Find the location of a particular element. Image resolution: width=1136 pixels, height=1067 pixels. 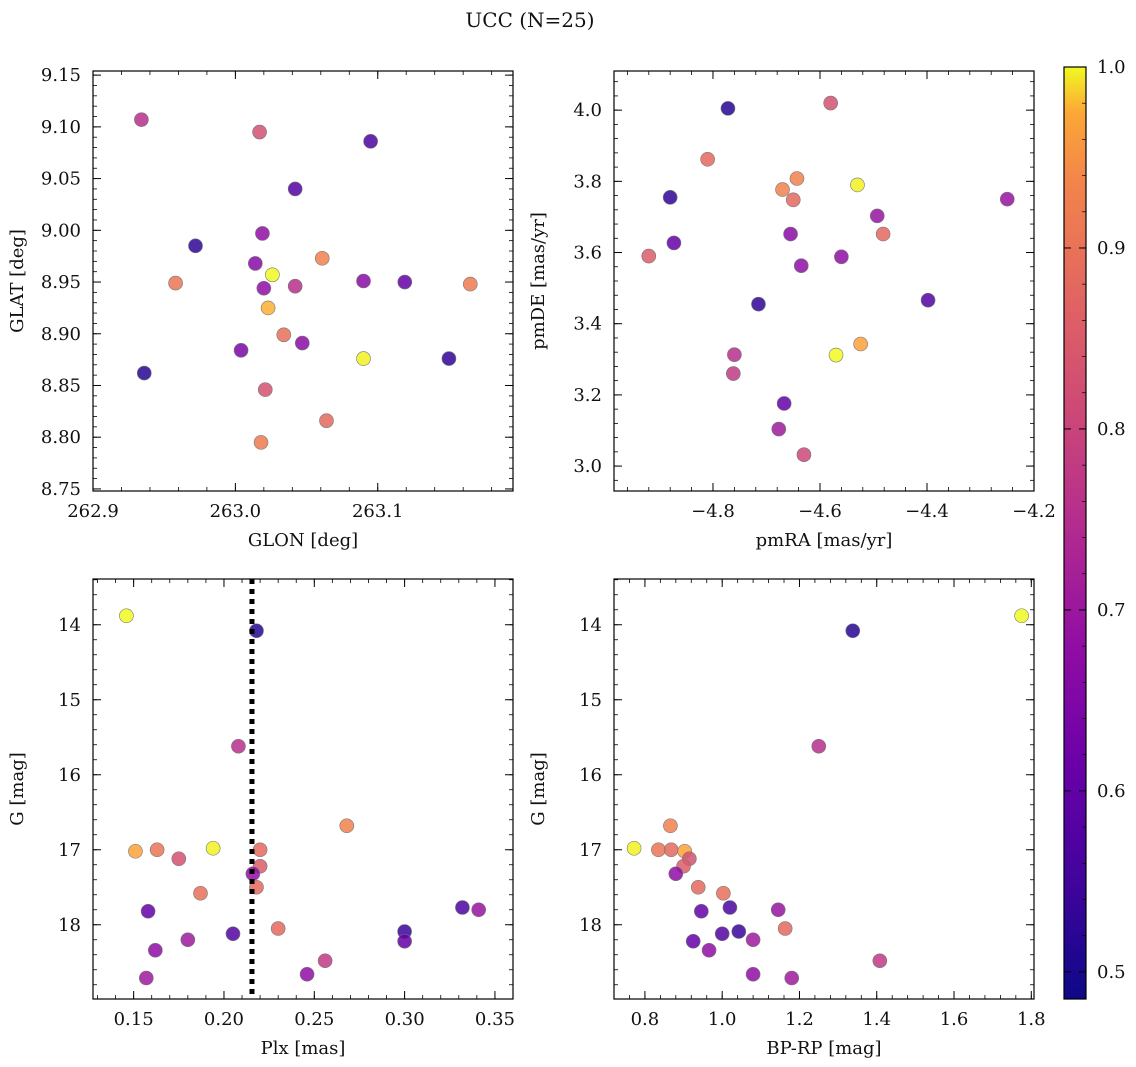

colorbar: 0.5 0.6 0.7 0.8 0.9 1.0 is located at coordinates (1094, 528).